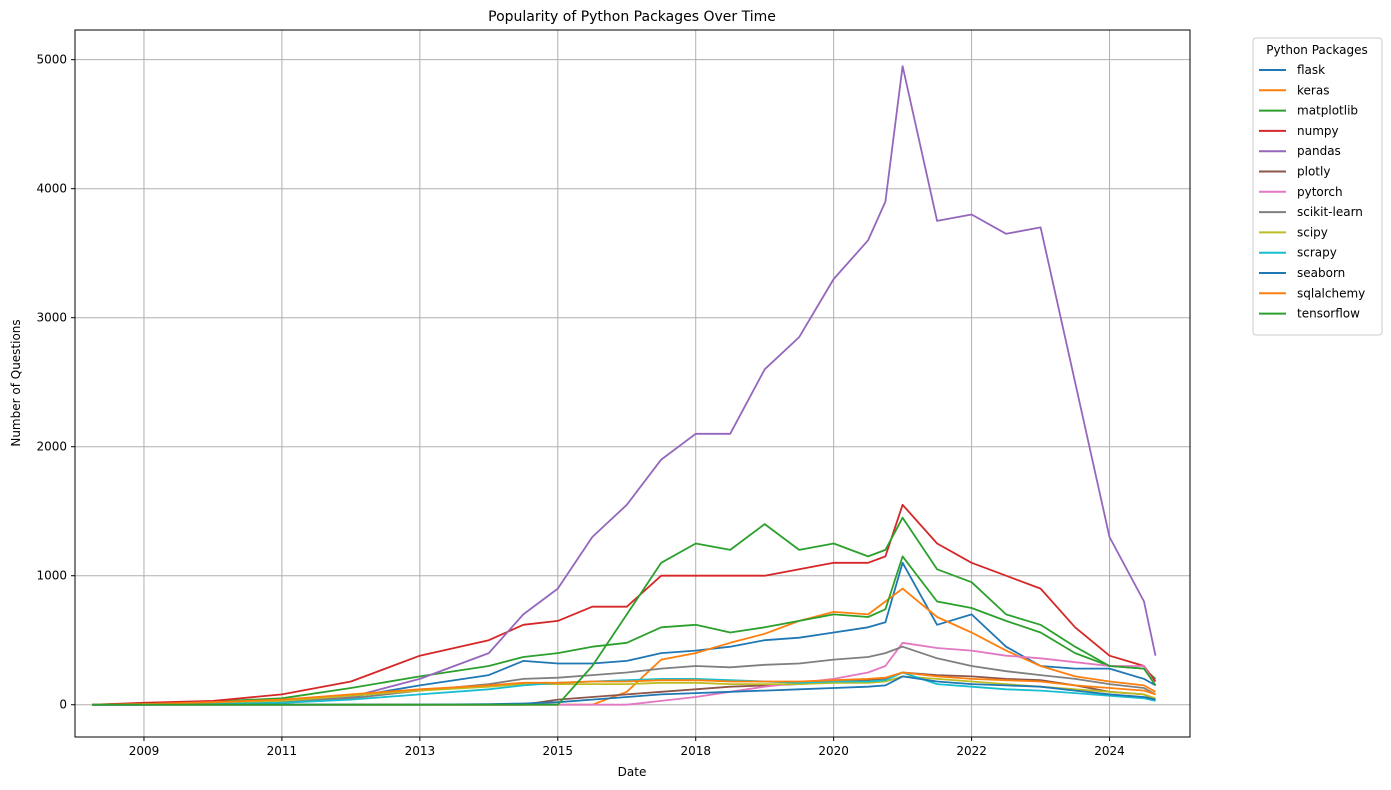  Describe the element at coordinates (1312, 232) in the screenshot. I see `legend-label-scipy: scipy` at that location.